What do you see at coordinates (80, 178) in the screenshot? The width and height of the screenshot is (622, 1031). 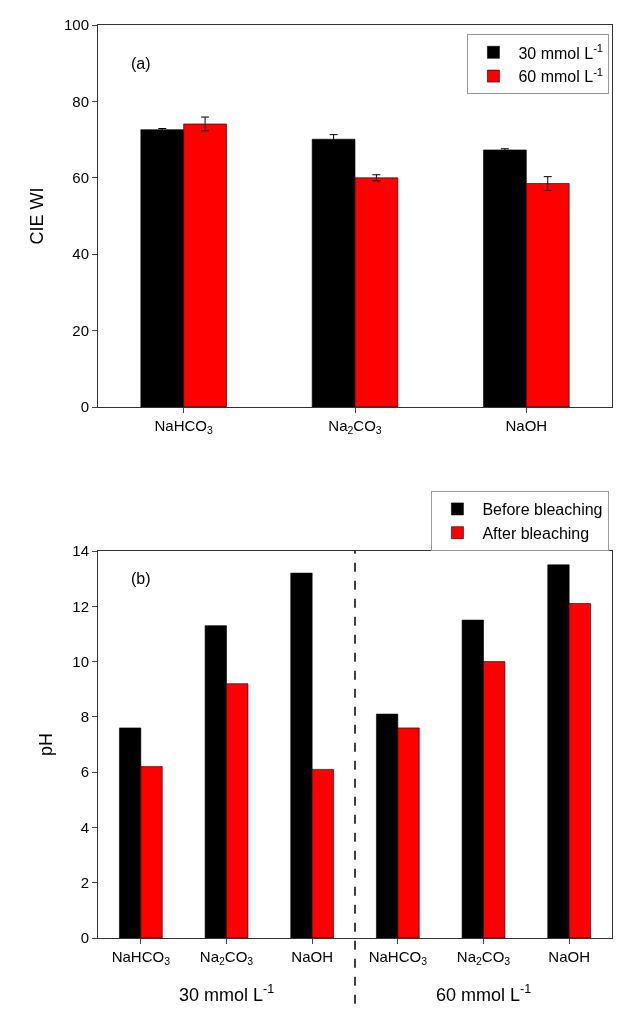 I see `y-tick-label: 60` at bounding box center [80, 178].